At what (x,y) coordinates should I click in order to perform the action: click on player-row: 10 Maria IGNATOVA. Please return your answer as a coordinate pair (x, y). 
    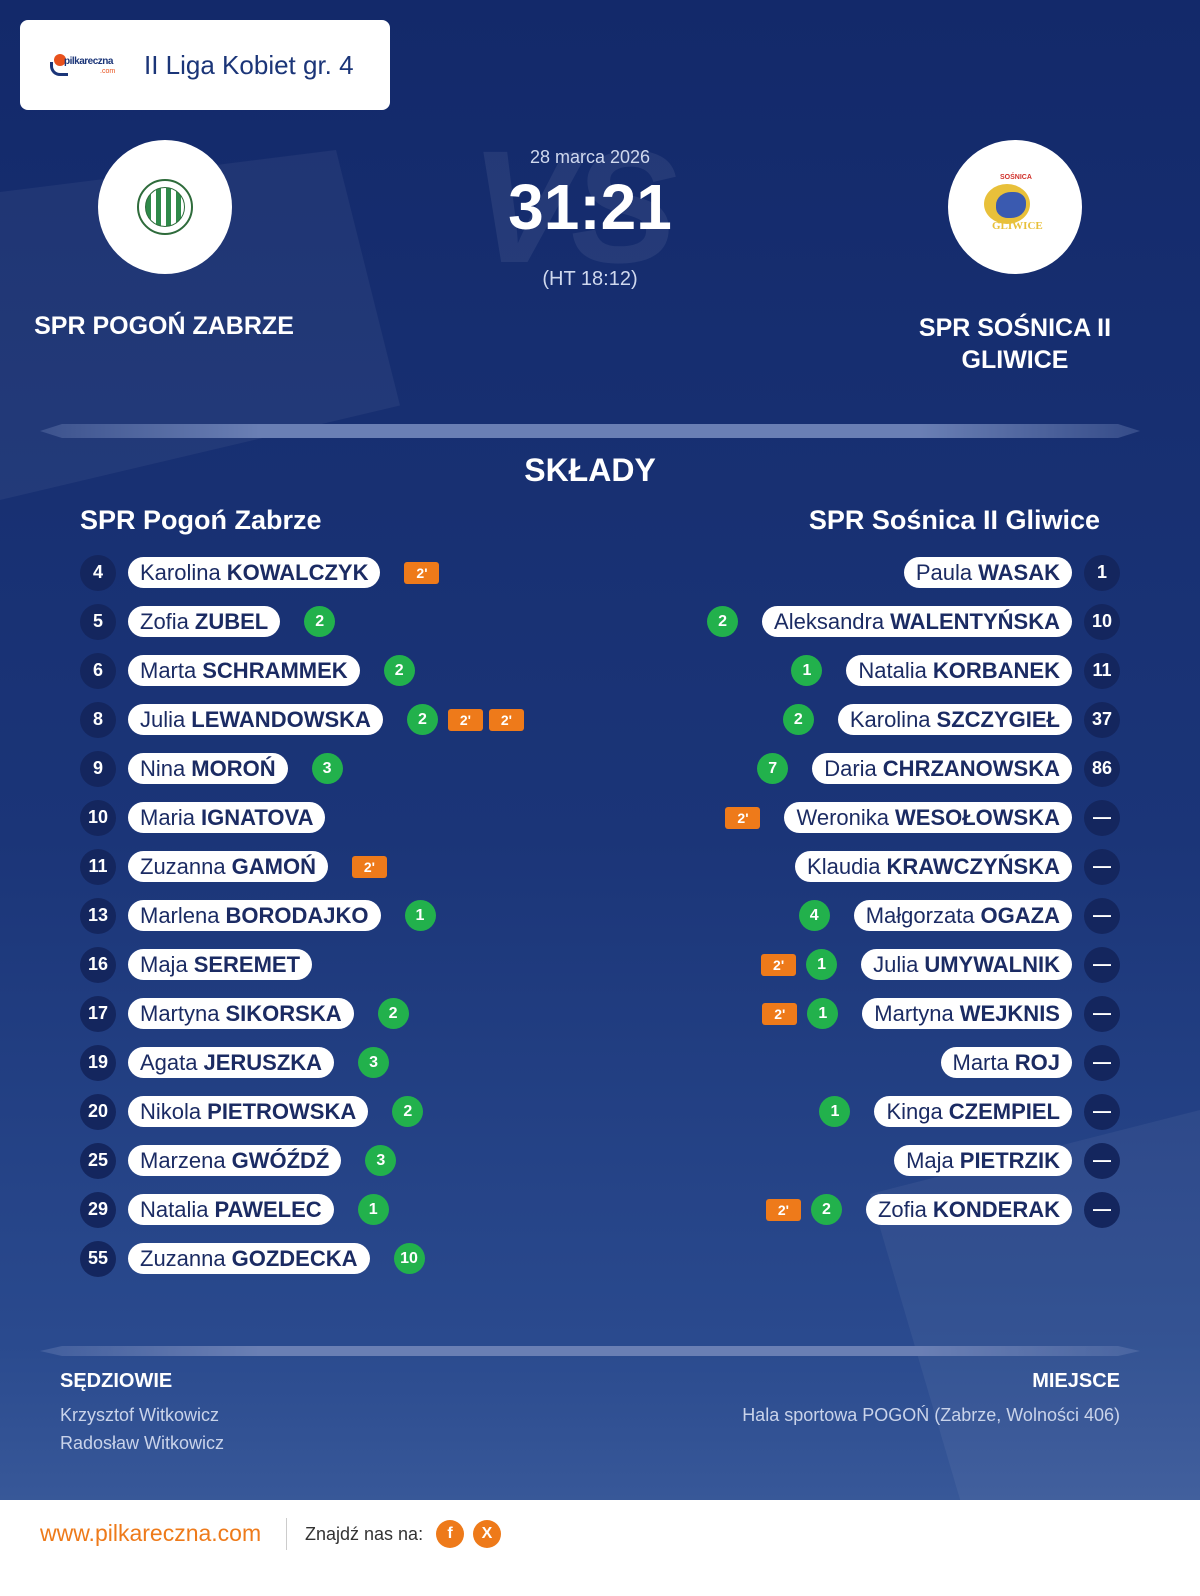
    Looking at the image, I should click on (305, 817).